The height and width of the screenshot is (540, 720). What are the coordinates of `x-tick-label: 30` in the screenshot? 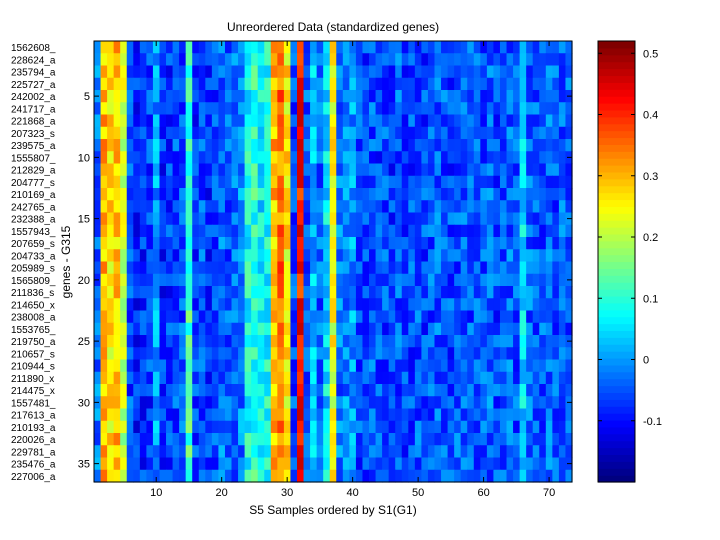 It's located at (287, 493).